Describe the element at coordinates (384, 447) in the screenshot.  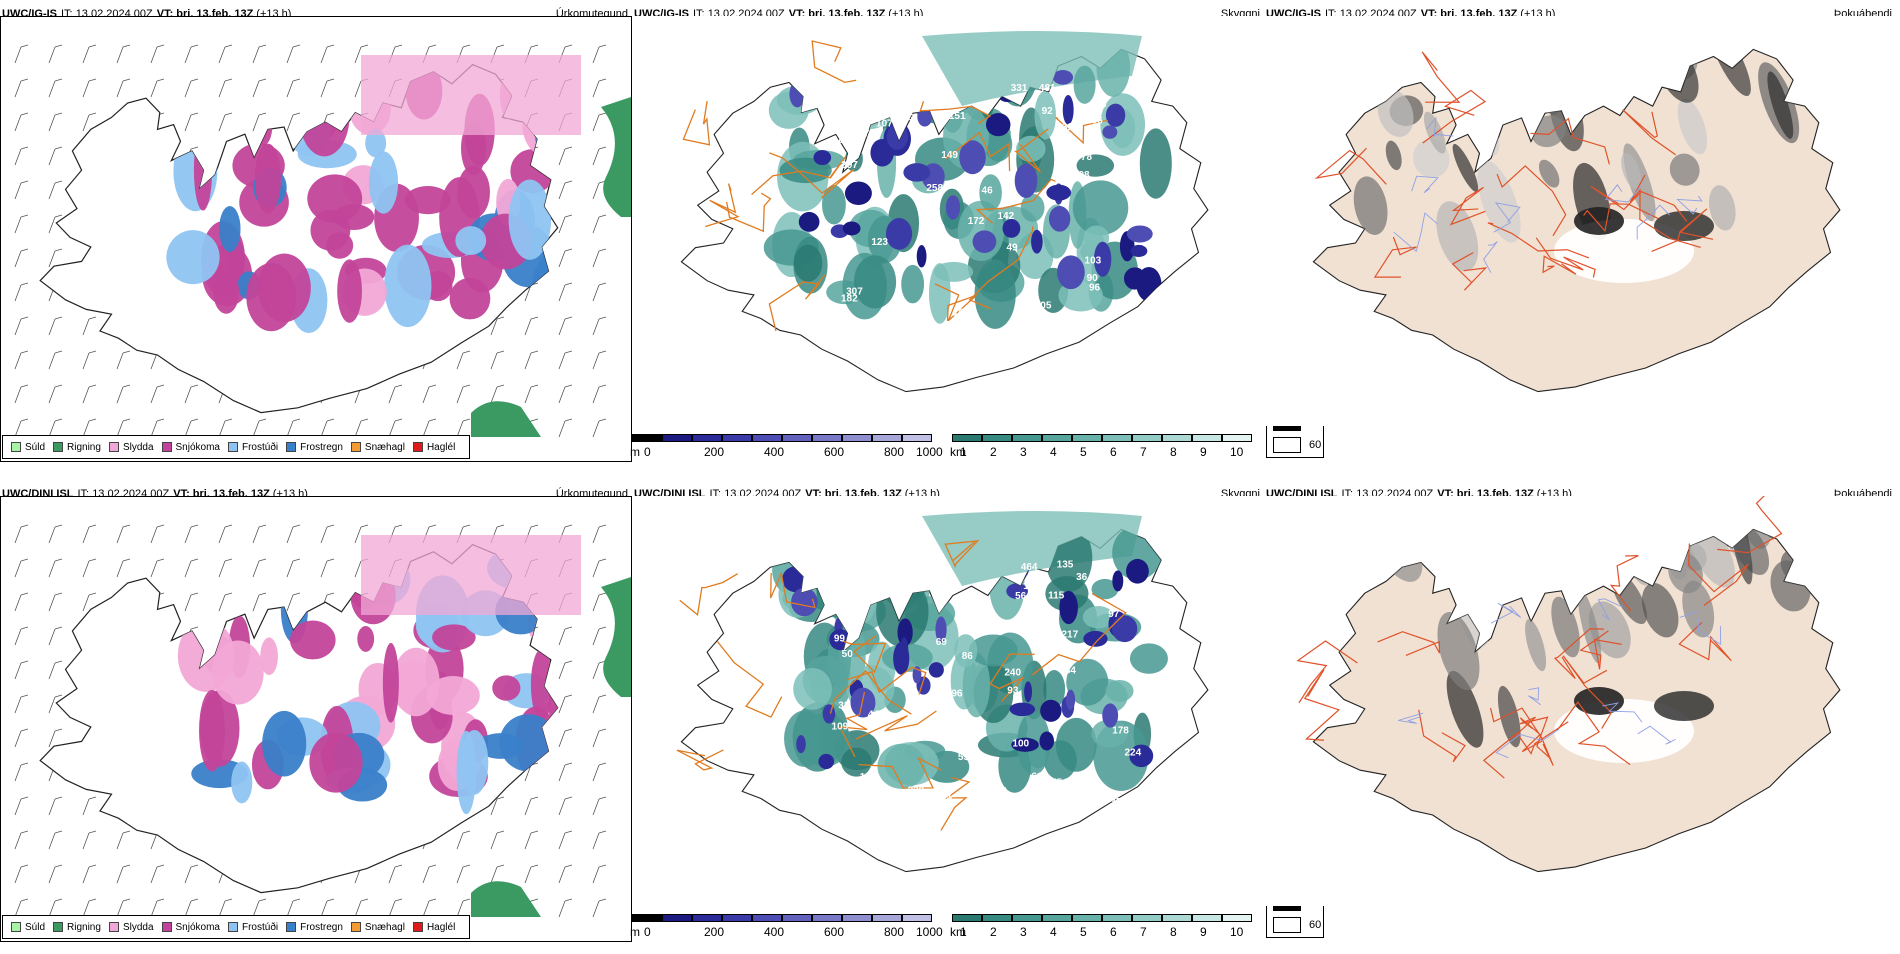
I see `legend-label: Snæhagl` at that location.